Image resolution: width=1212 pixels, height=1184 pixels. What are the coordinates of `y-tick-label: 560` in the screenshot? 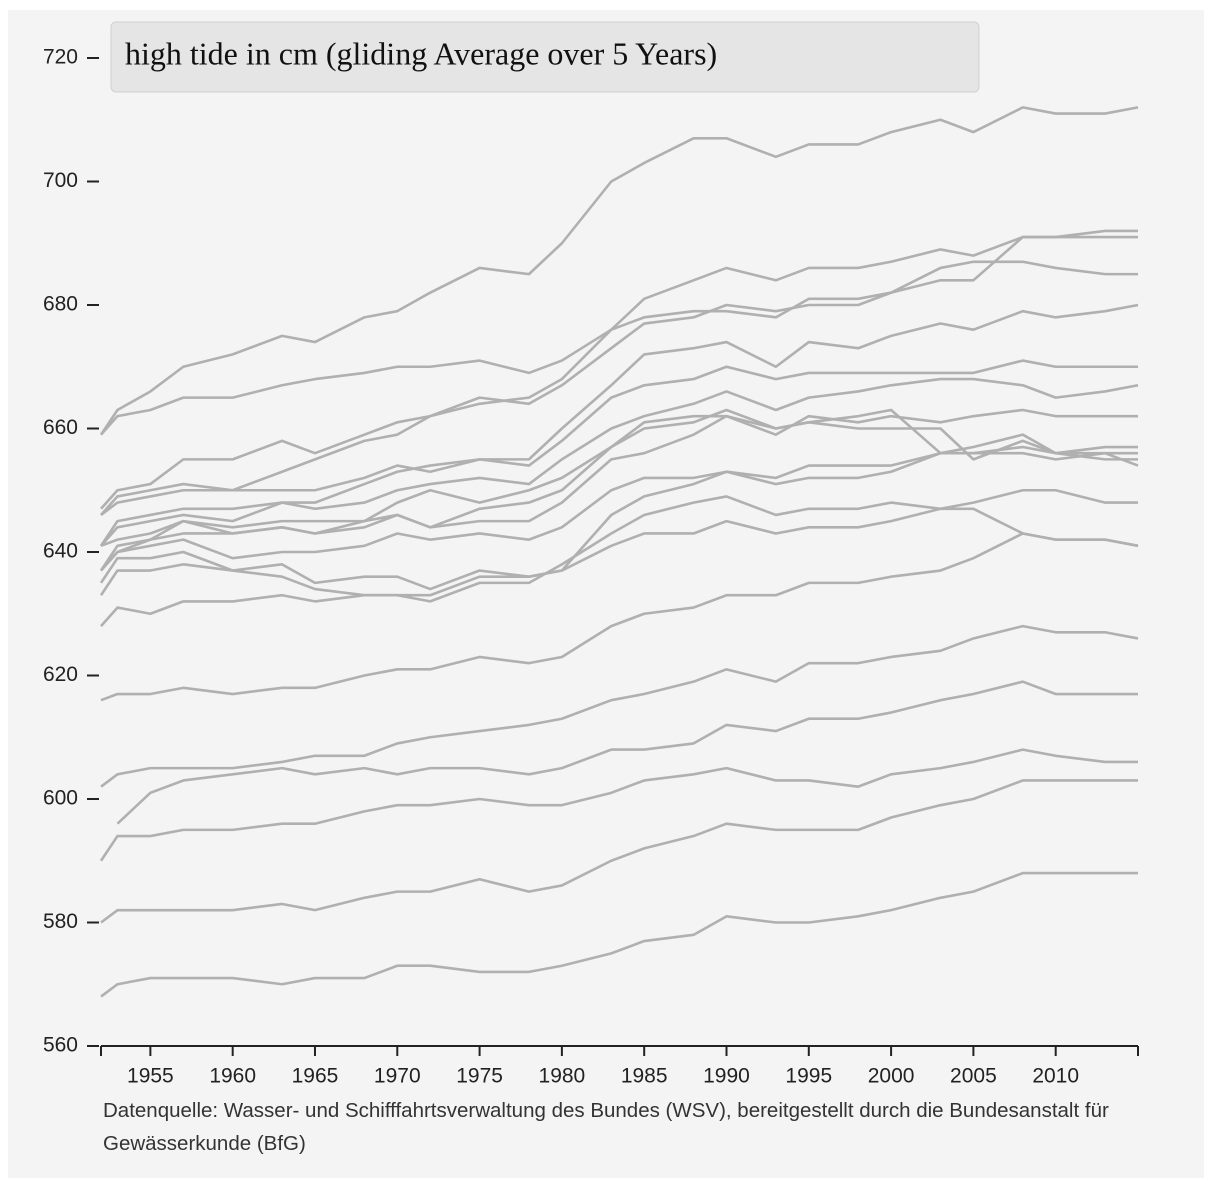 It's located at (60, 1045).